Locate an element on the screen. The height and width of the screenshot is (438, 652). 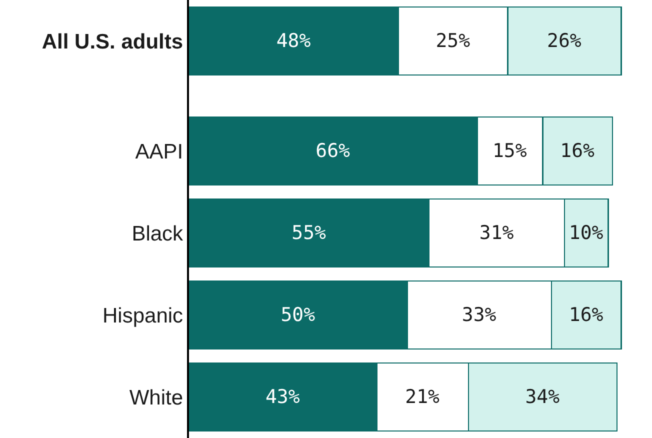
y-tick-label: Hispanic is located at coordinates (143, 316).